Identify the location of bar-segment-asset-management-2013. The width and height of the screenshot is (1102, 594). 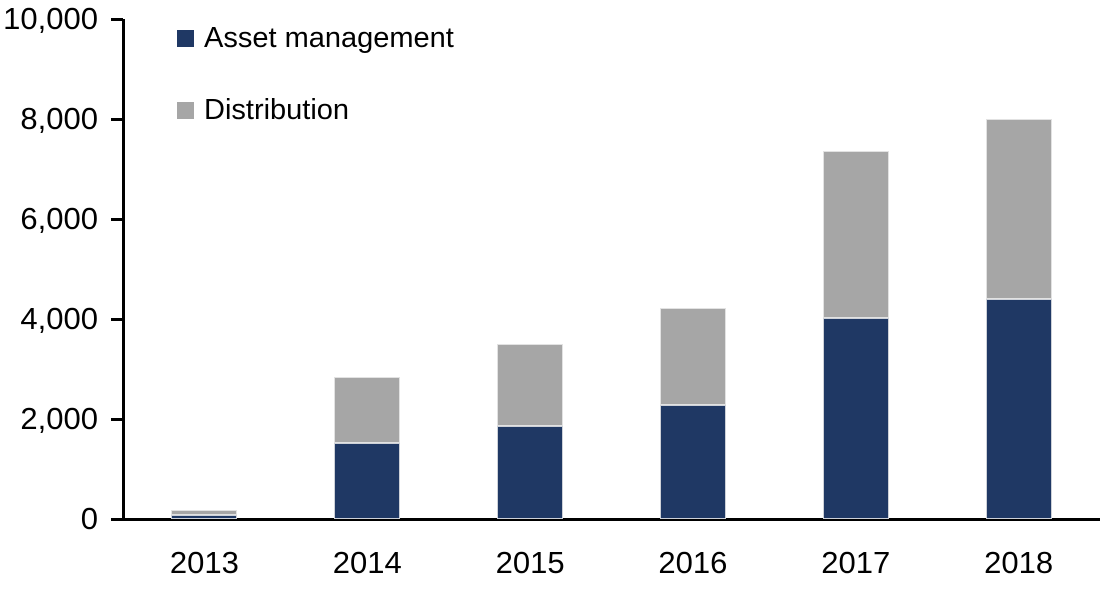
(204, 516).